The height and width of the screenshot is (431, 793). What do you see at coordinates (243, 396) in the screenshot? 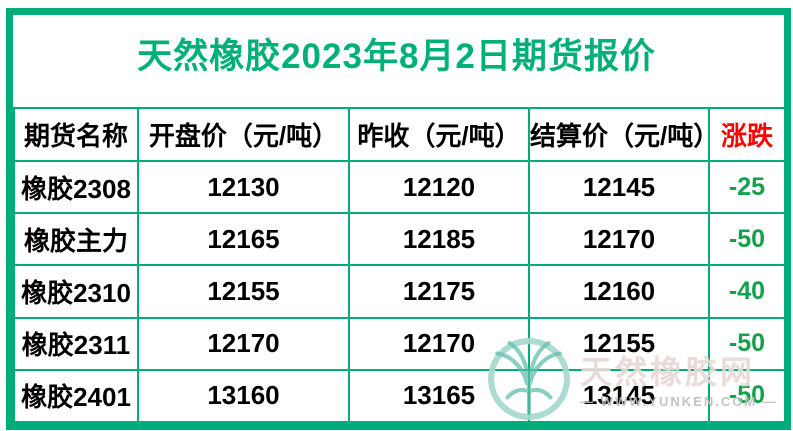
I see `cell-open-price: 13160` at bounding box center [243, 396].